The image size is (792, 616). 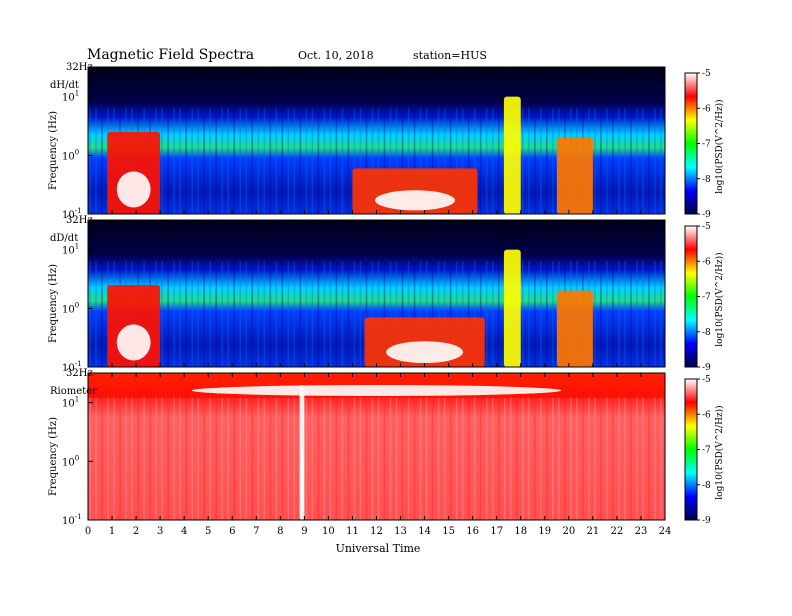 I want to click on y-tick-label: 10¹, so click(x=70, y=403).